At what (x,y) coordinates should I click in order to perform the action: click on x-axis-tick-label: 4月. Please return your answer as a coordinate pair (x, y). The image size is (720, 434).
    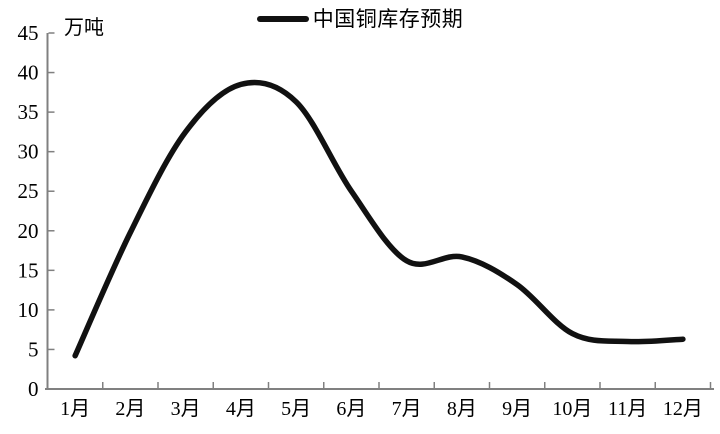
    Looking at the image, I should click on (241, 409).